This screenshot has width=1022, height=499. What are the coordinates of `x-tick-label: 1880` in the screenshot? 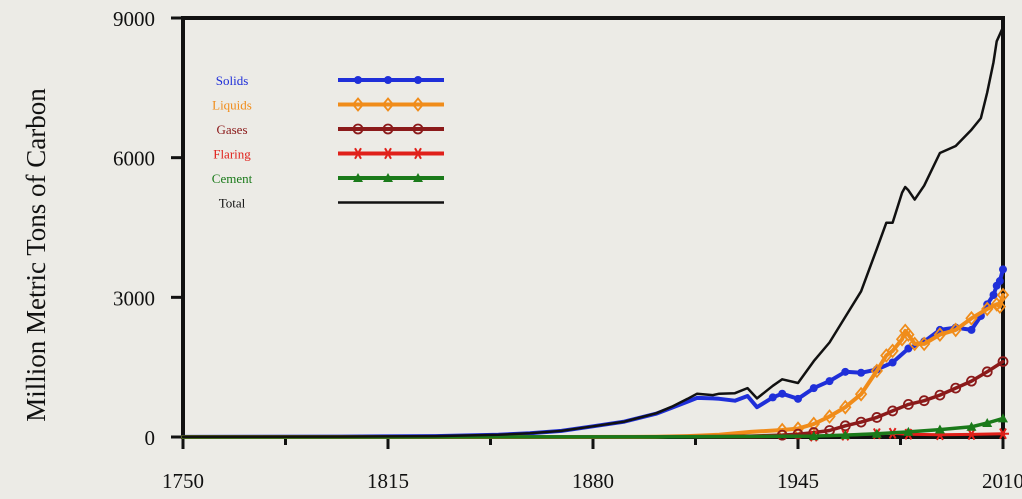 It's located at (593, 481).